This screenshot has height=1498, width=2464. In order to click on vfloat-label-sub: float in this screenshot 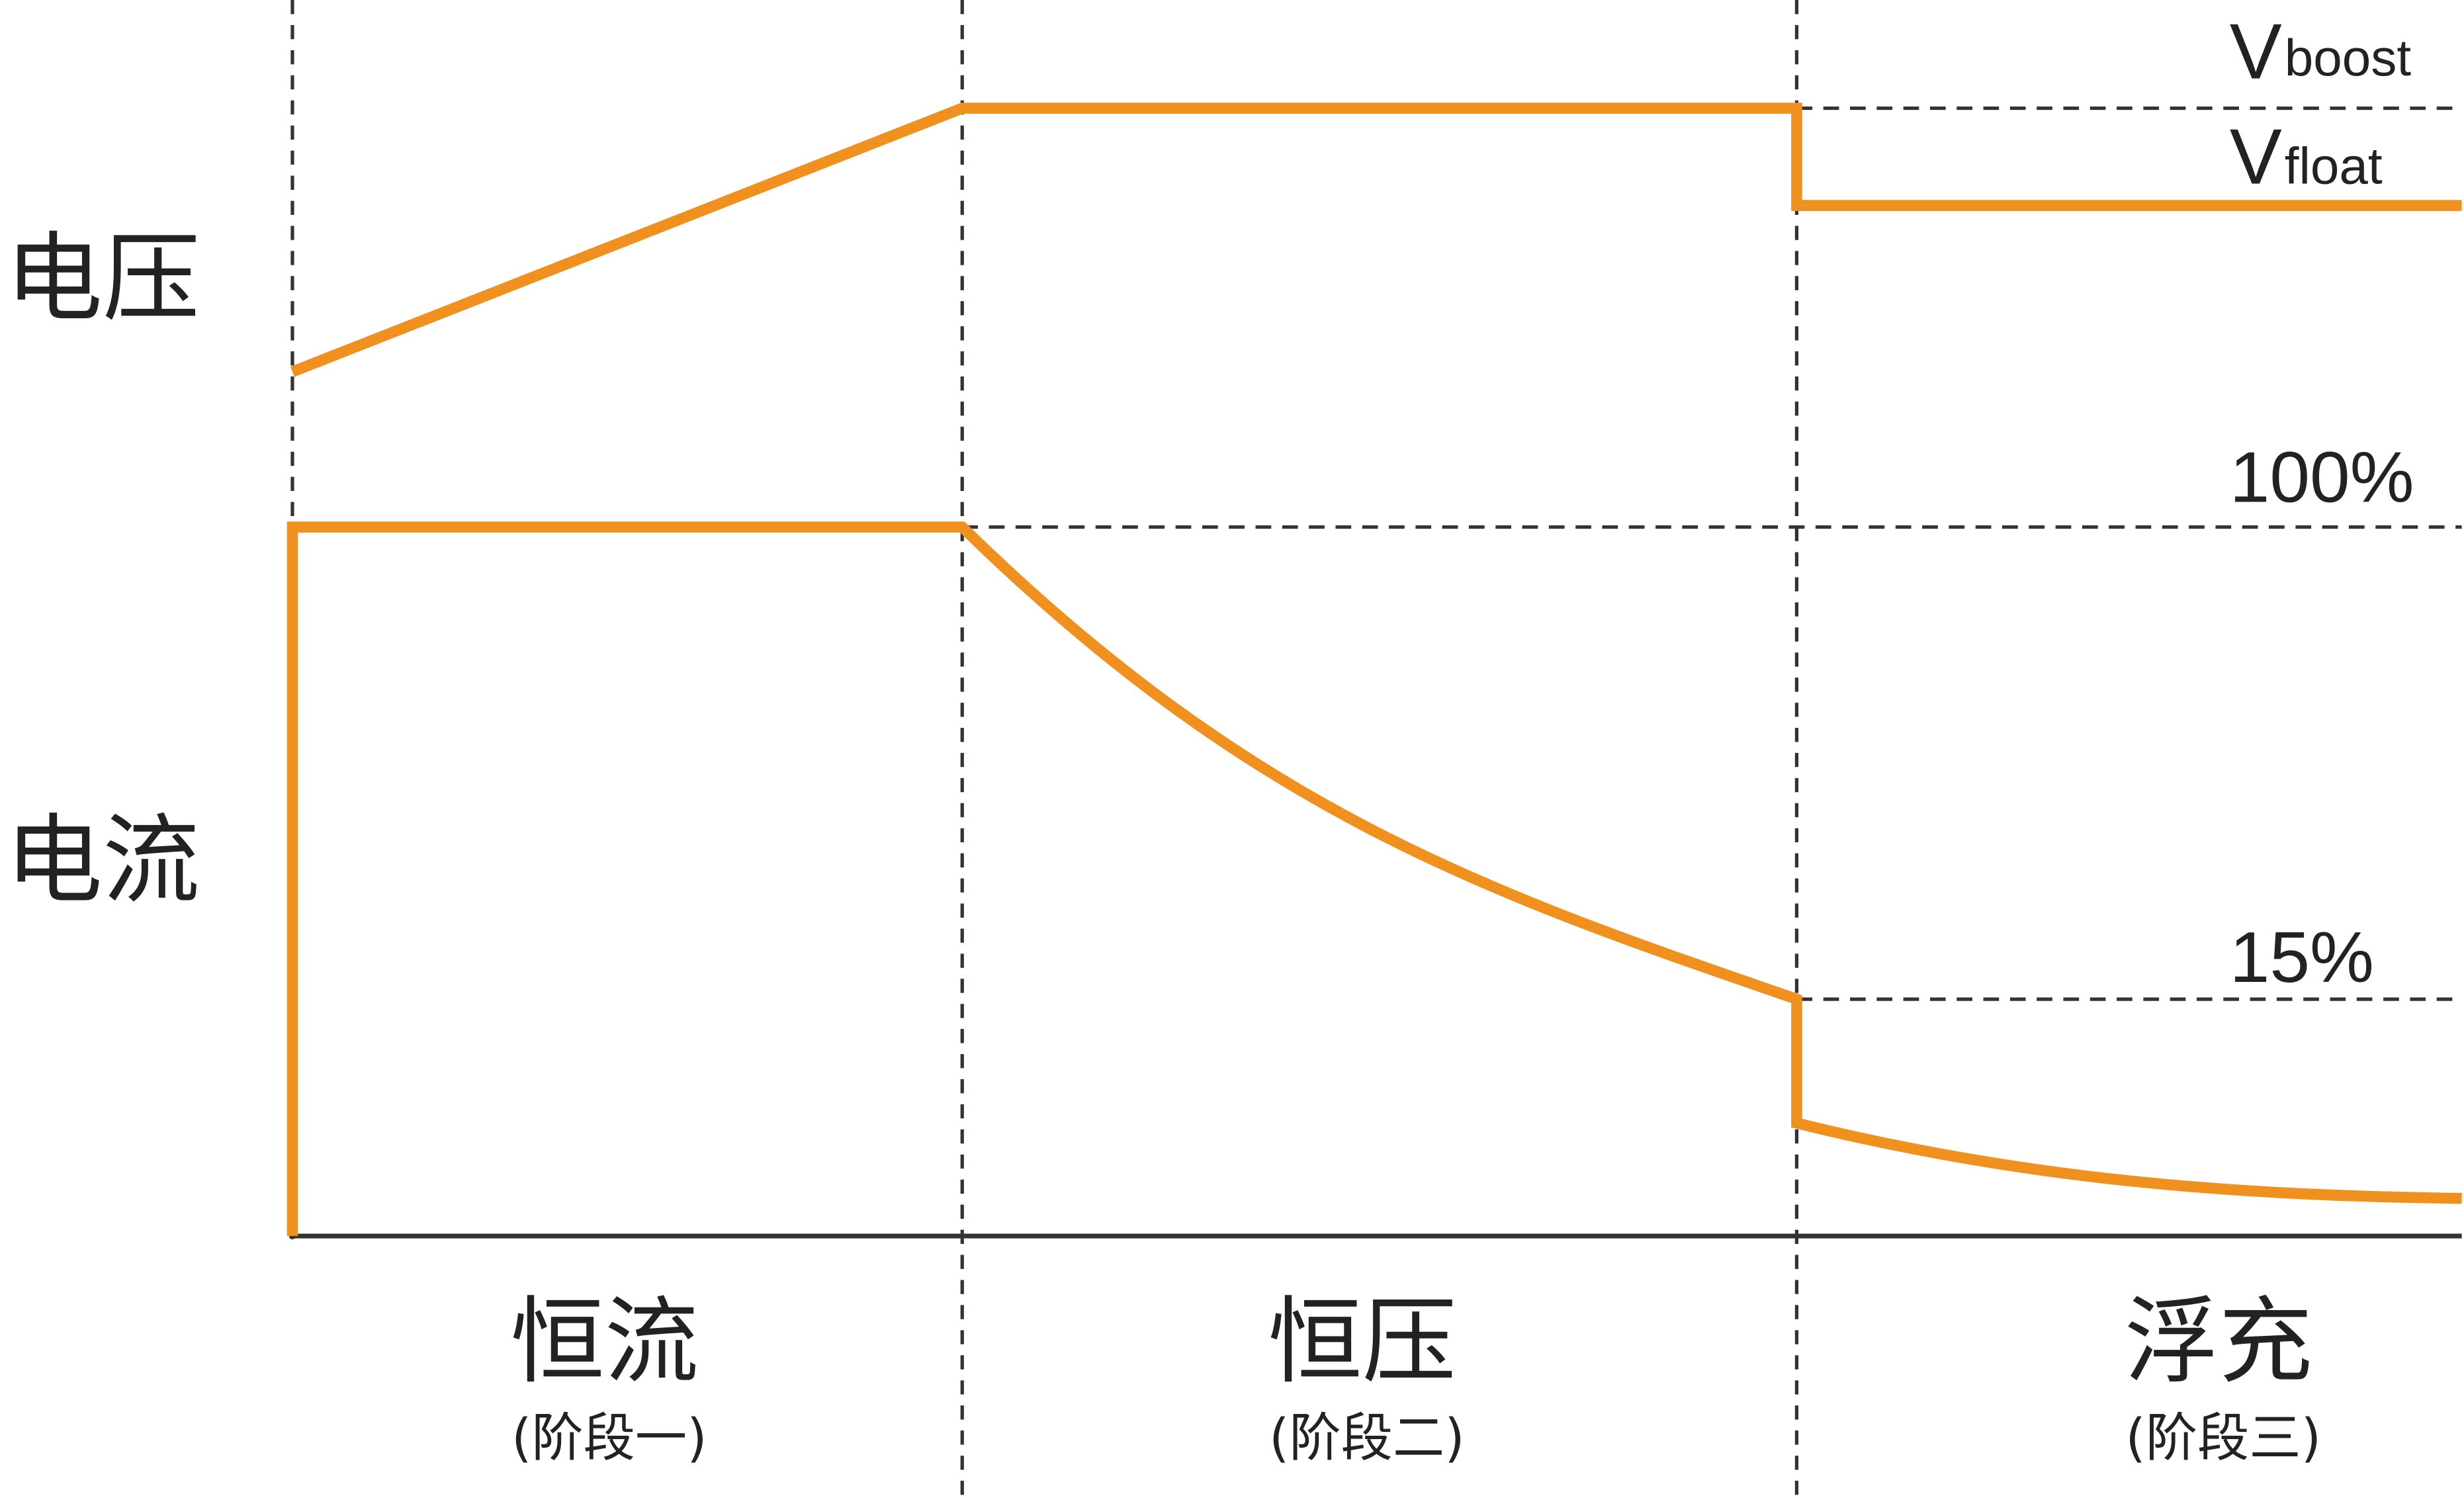, I will do `click(2334, 165)`.